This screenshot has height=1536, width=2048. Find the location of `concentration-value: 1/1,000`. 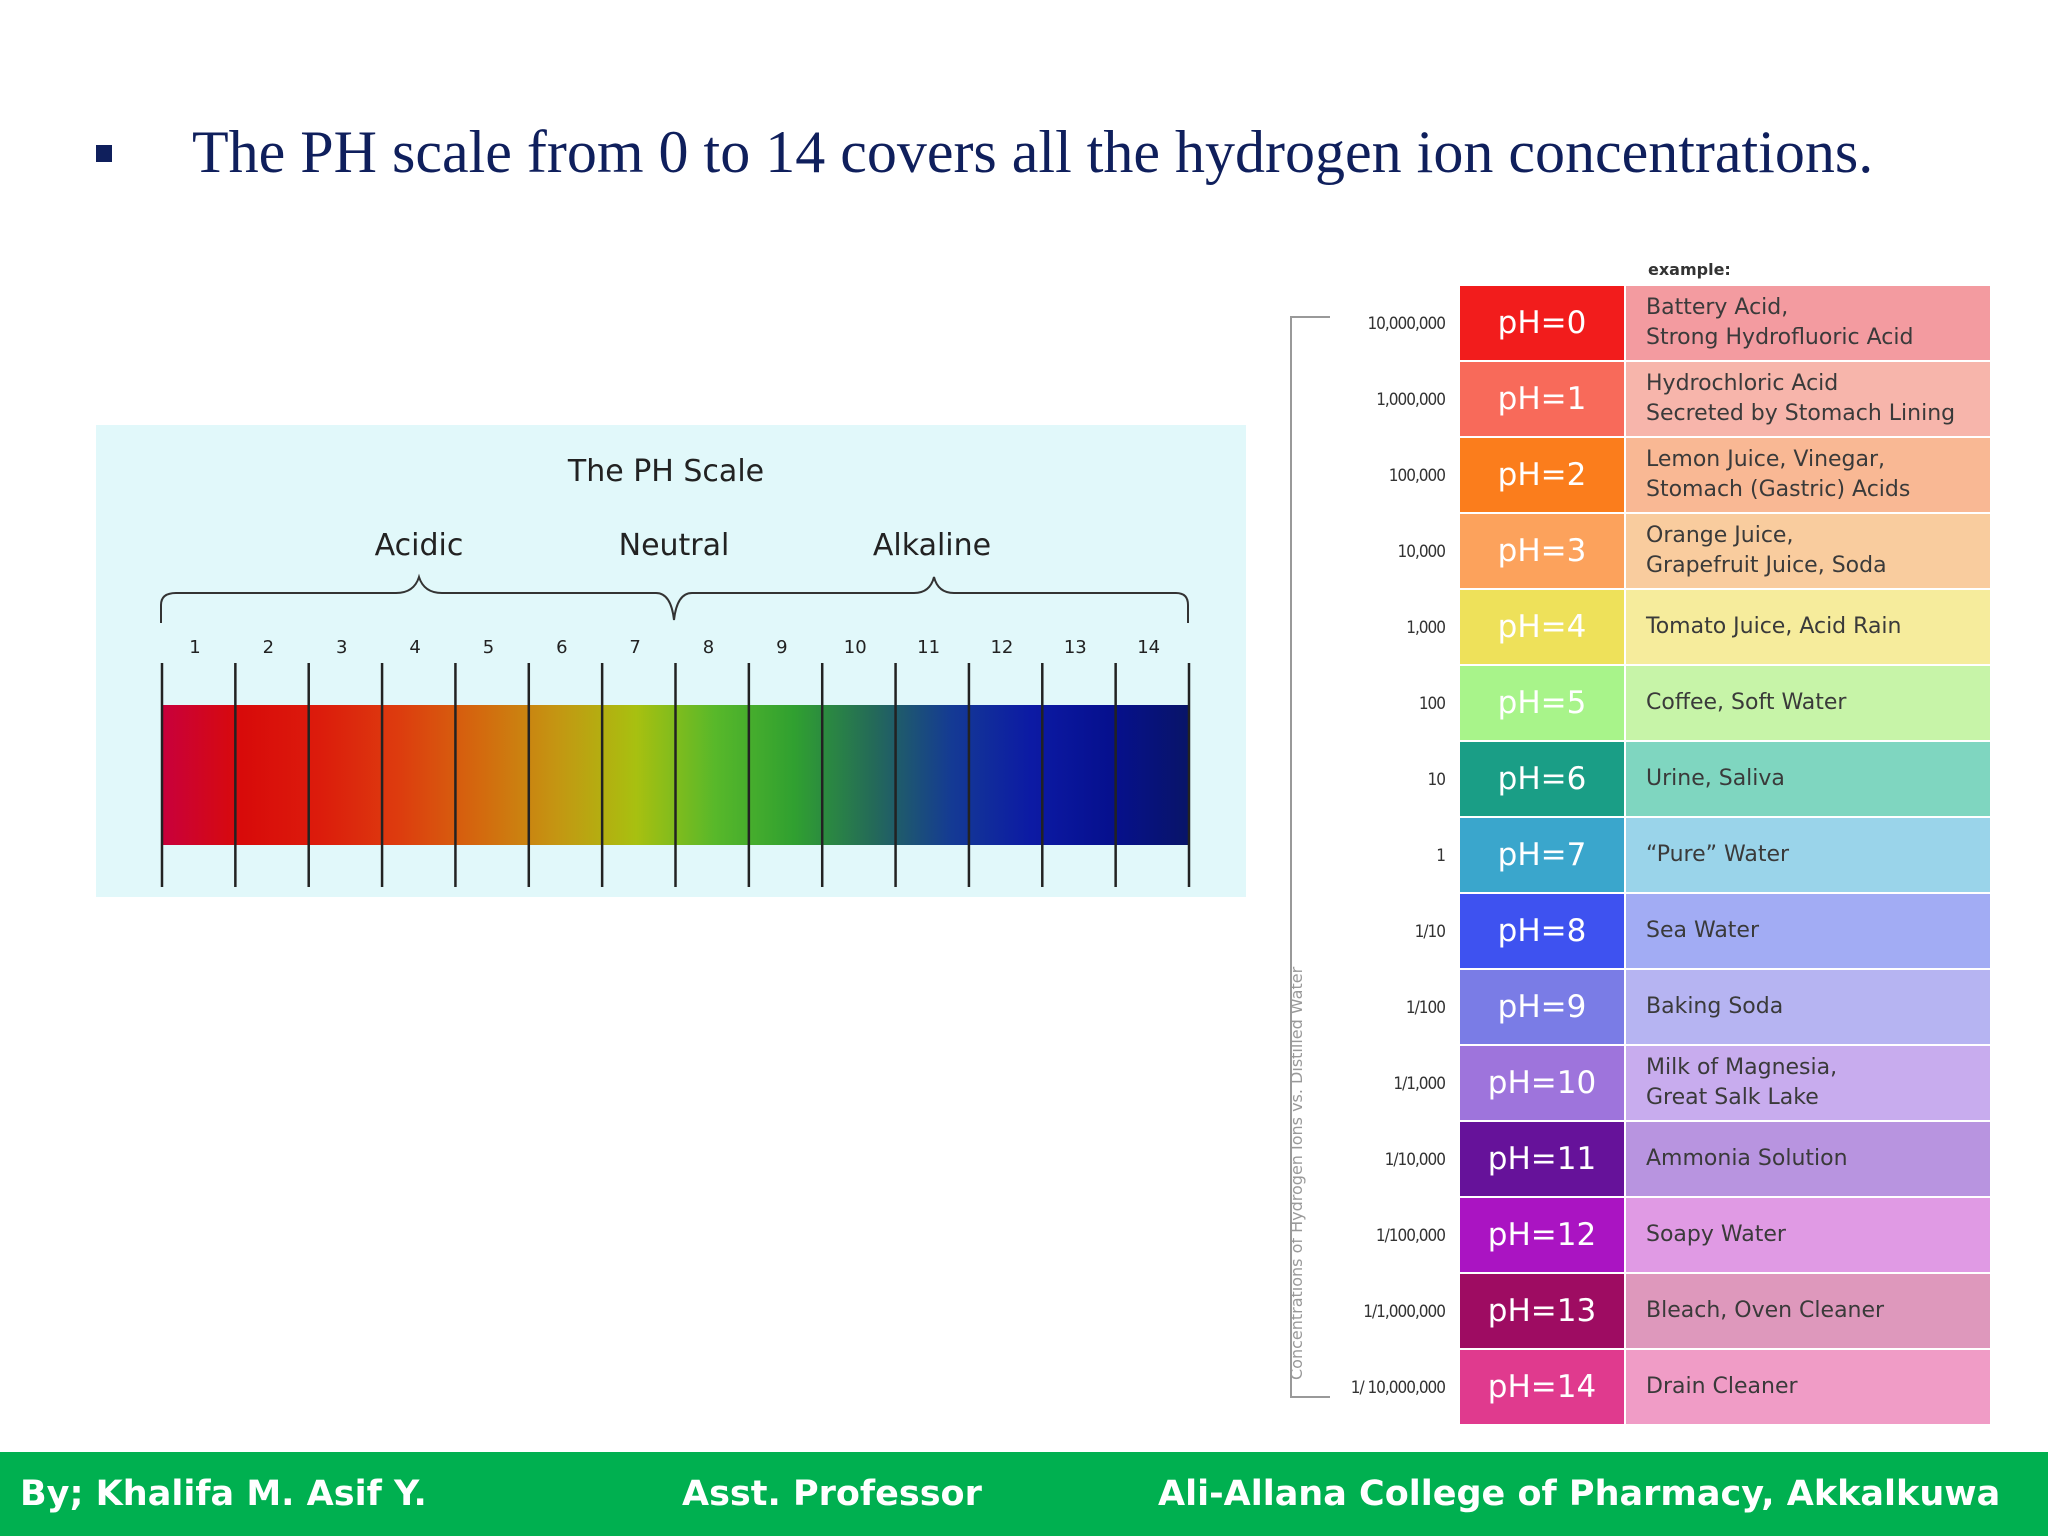

concentration-value: 1/1,000 is located at coordinates (1419, 1084).